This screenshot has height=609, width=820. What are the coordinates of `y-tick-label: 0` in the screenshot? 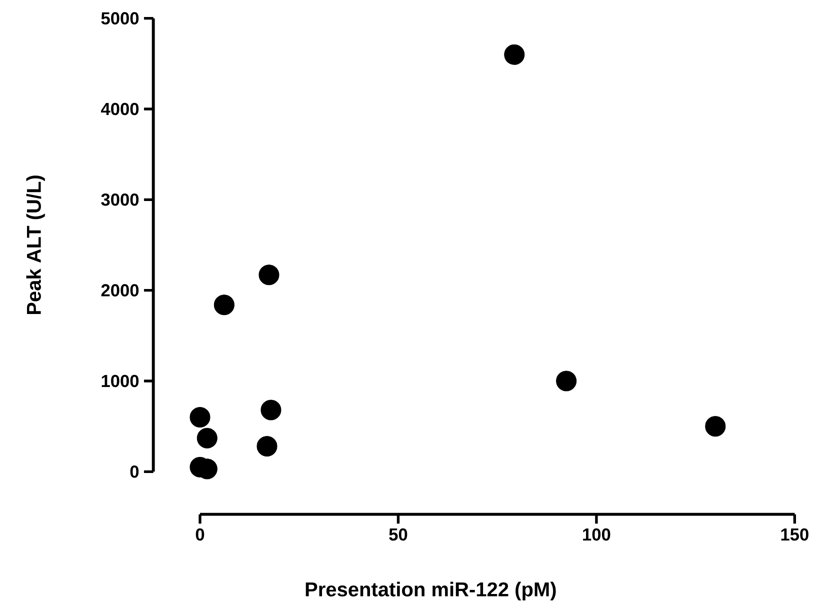 It's located at (134, 472).